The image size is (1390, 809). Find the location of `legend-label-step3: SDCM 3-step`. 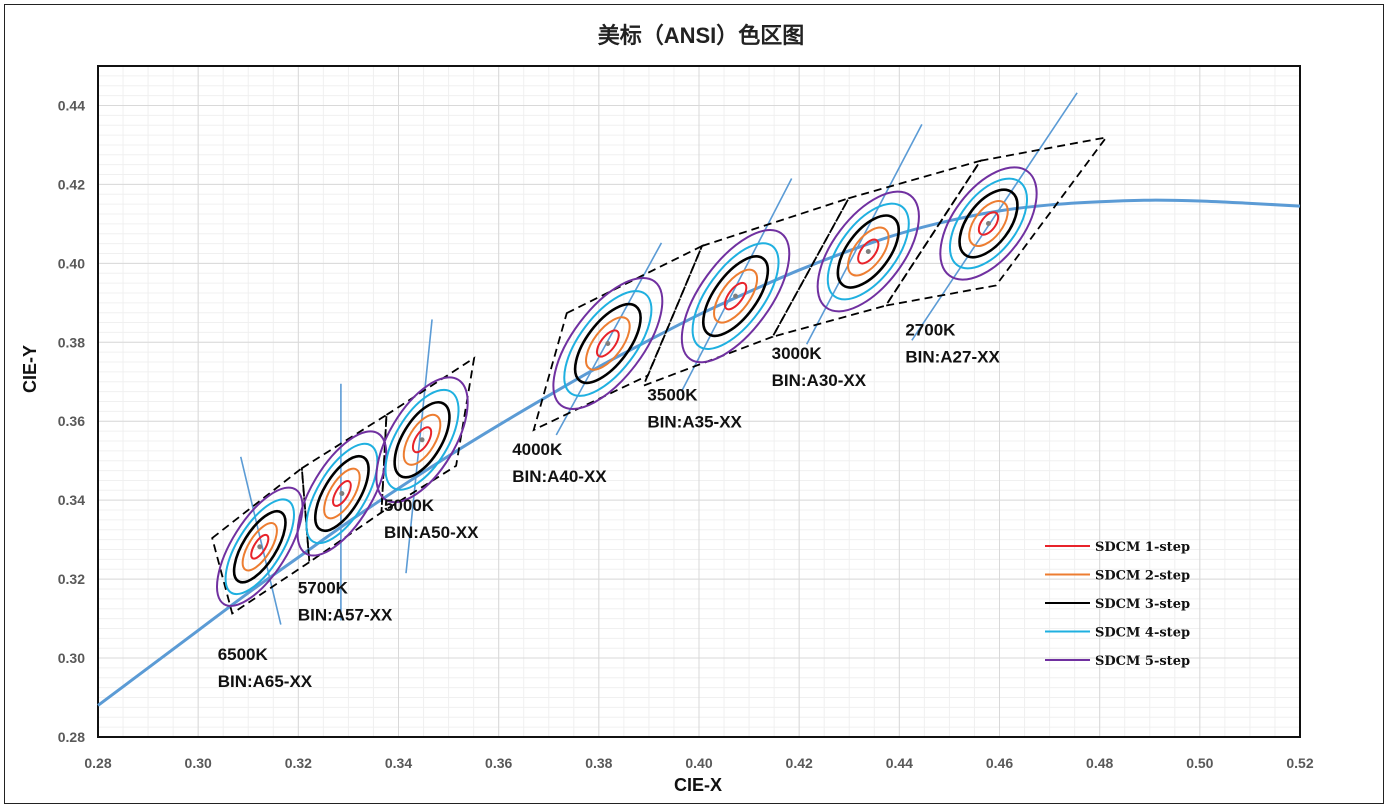

legend-label-step3: SDCM 3-step is located at coordinates (1142, 604).